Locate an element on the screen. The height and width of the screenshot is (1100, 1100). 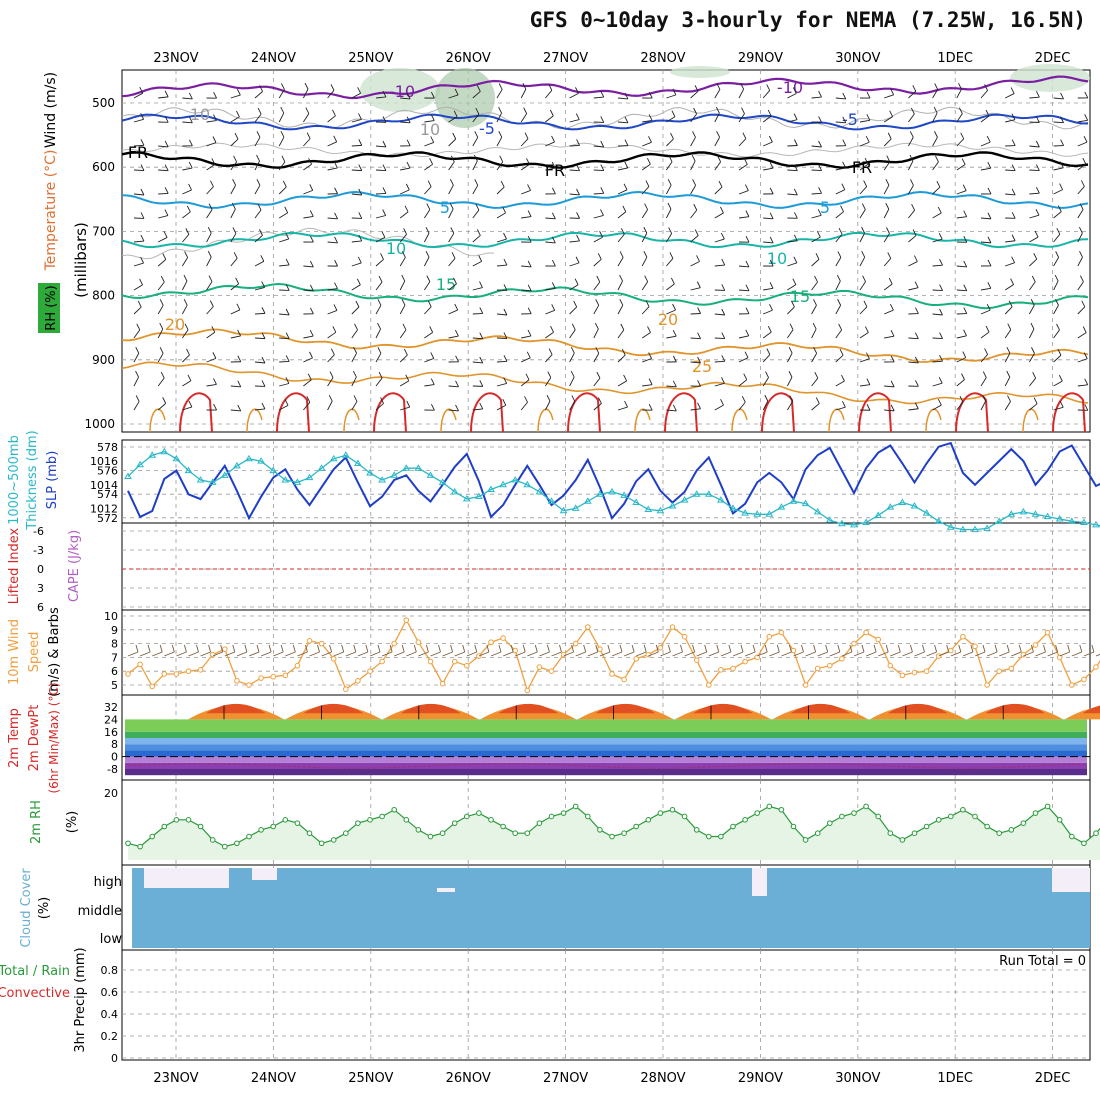
slp-line is located at coordinates (613, 481).